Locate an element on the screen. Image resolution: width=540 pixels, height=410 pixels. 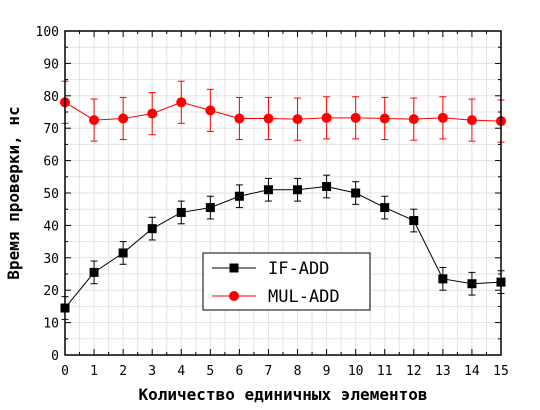
y-axis-label: Время проверки, нс is located at coordinates (13, 192).